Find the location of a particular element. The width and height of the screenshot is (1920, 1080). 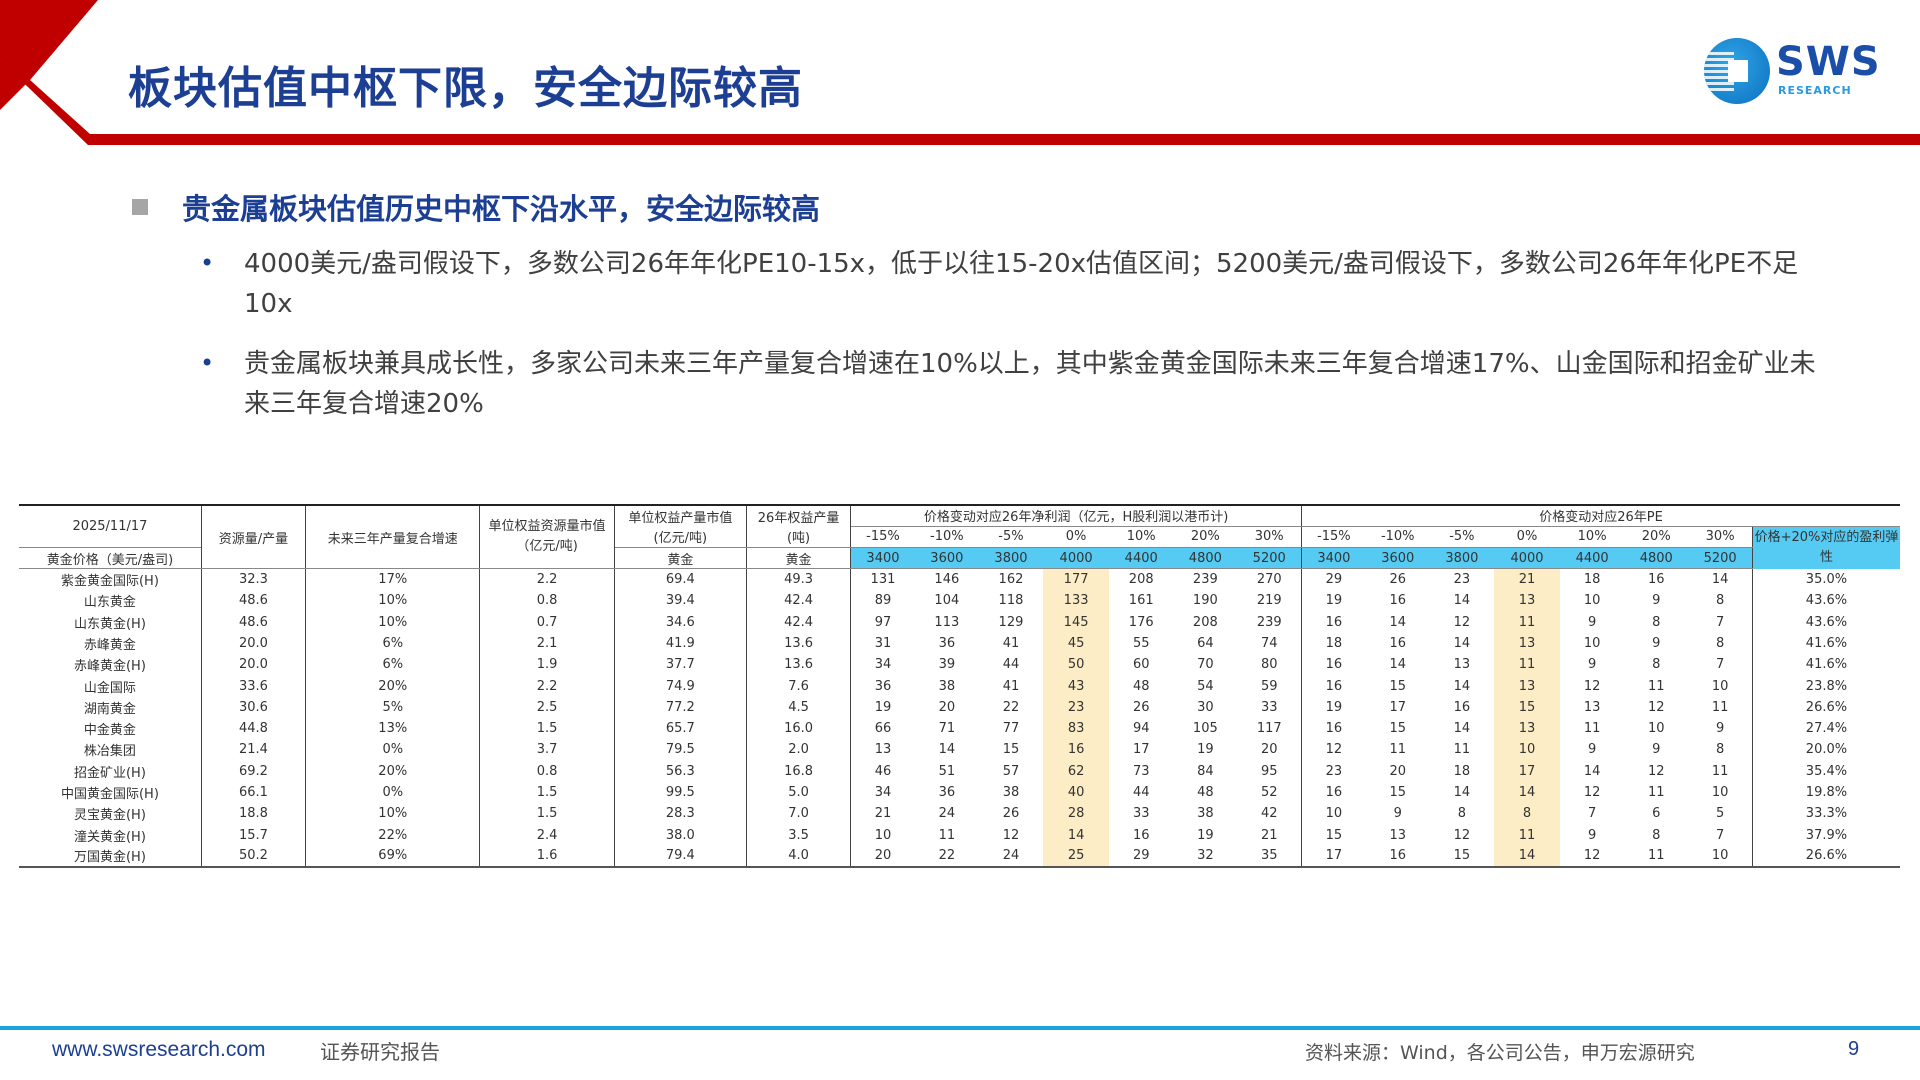

cagr-cell: 69% is located at coordinates (393, 857).